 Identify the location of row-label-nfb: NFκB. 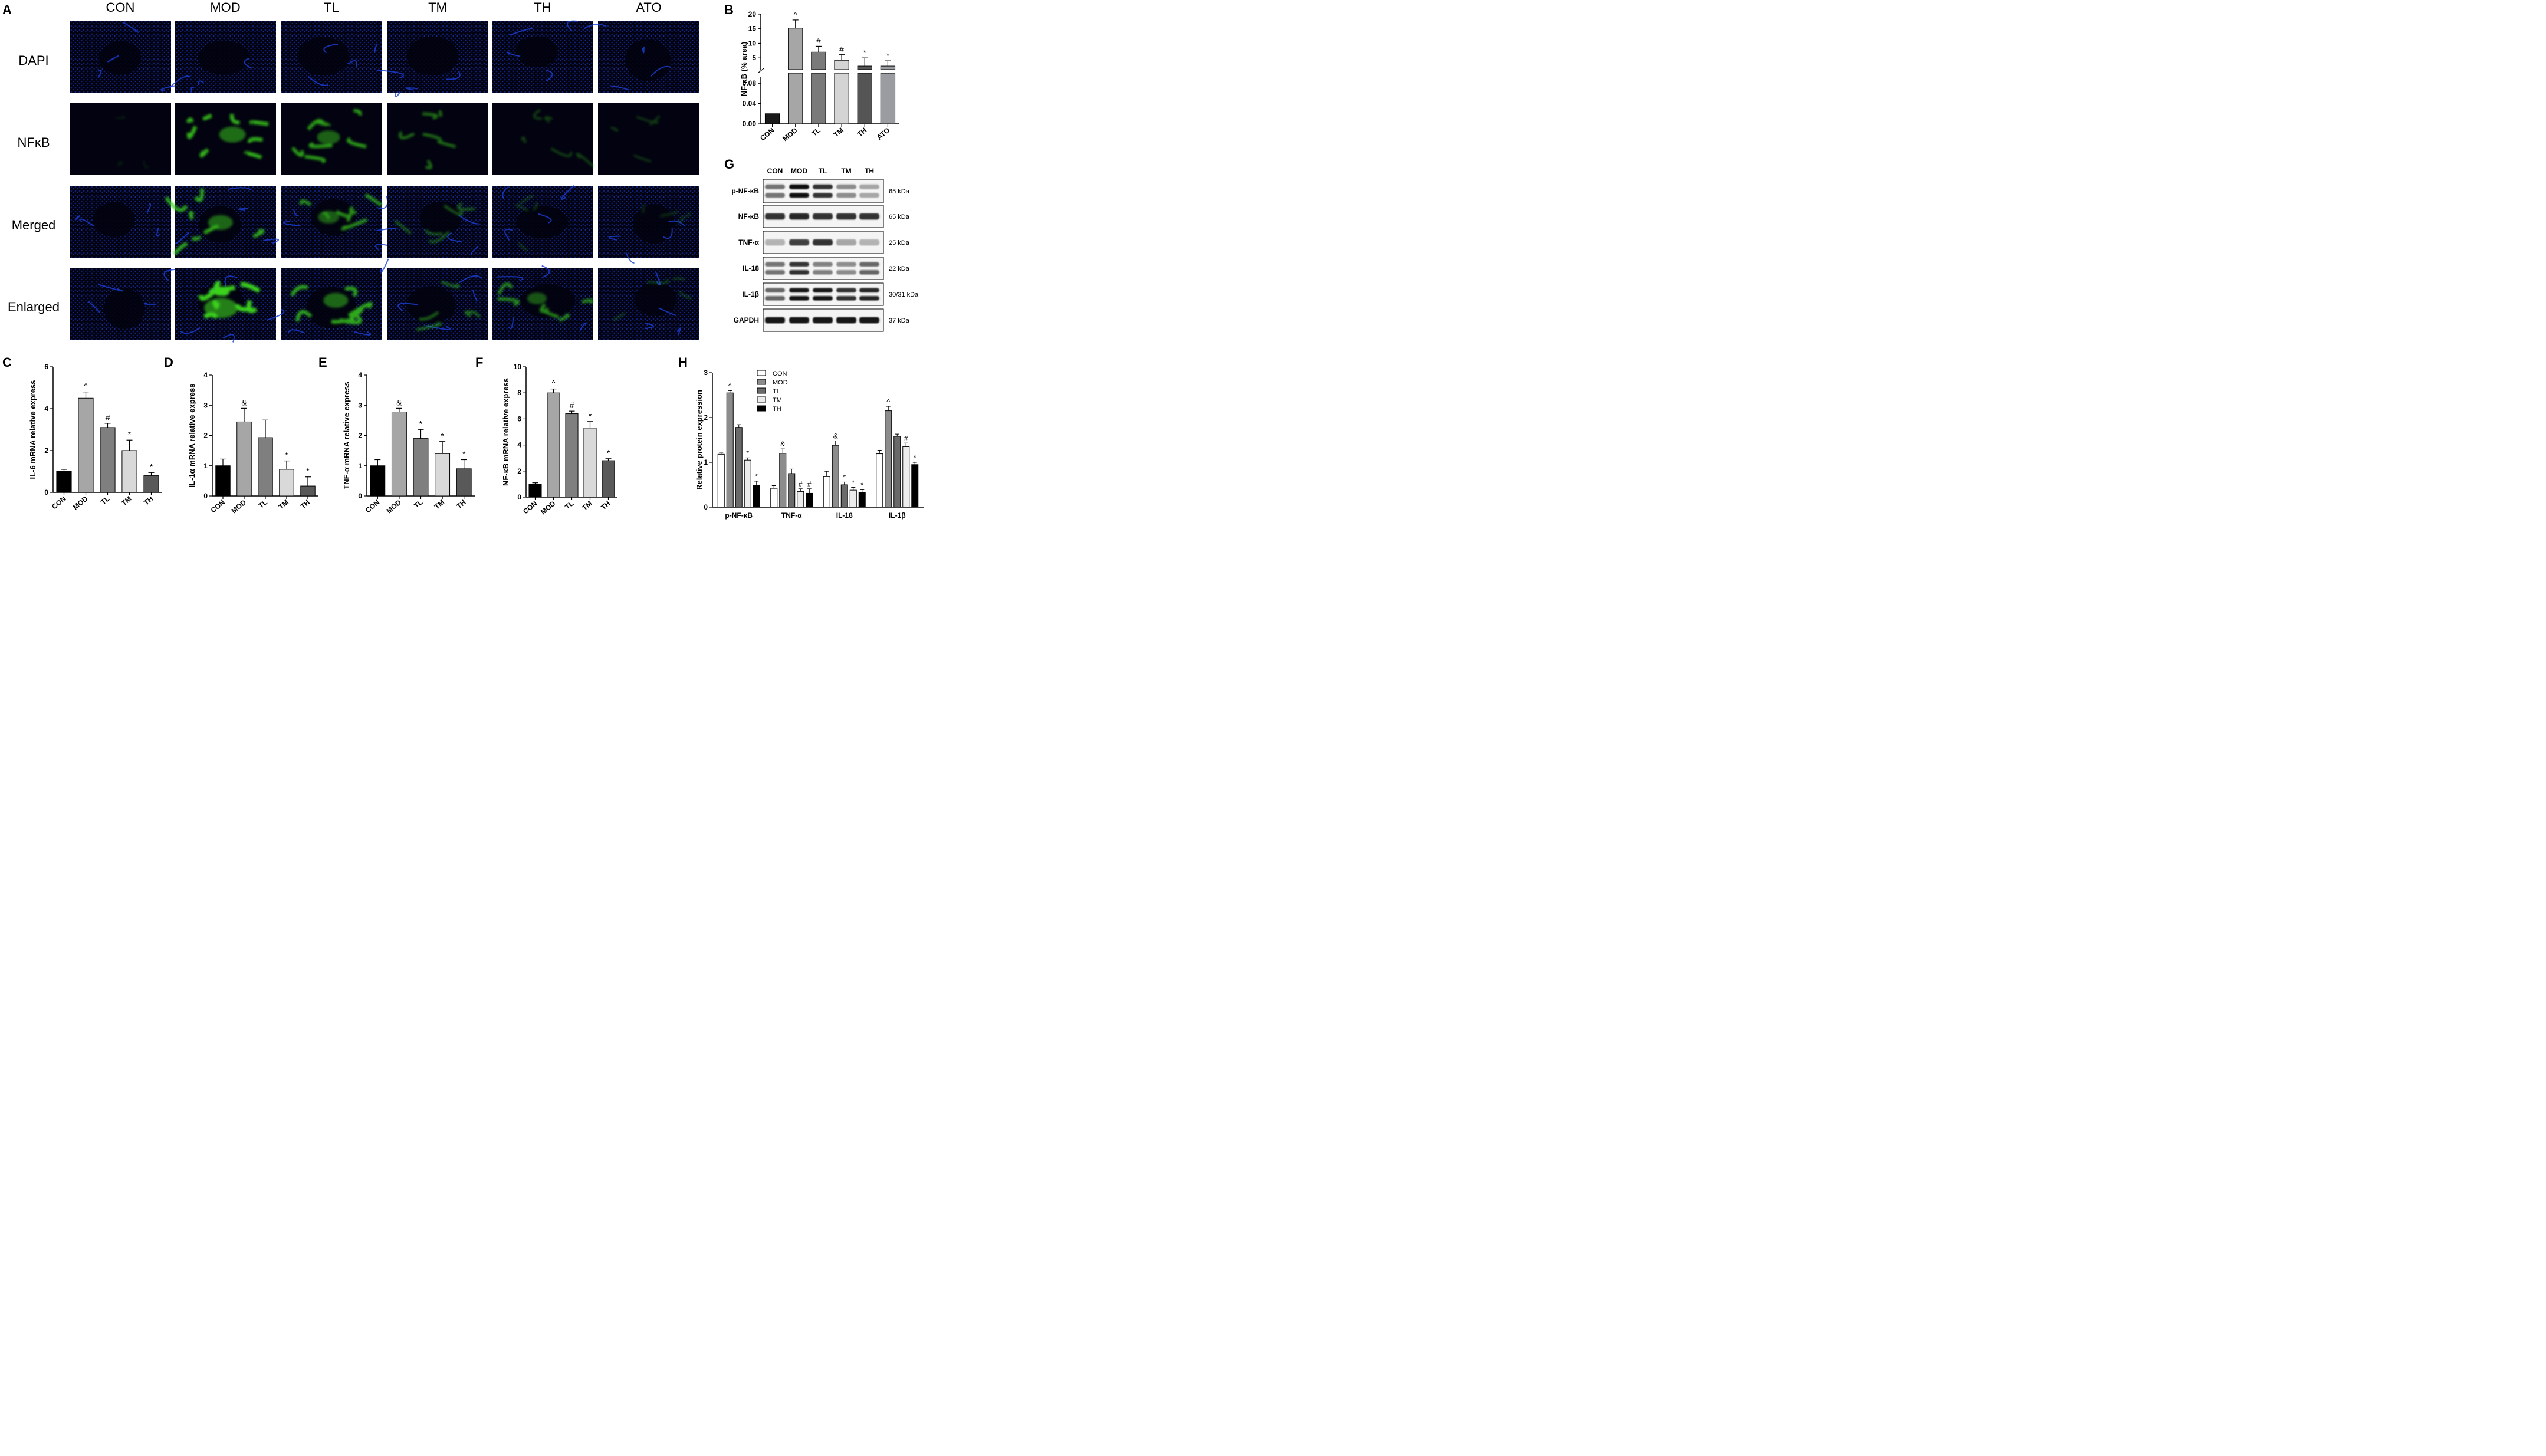
(34, 142).